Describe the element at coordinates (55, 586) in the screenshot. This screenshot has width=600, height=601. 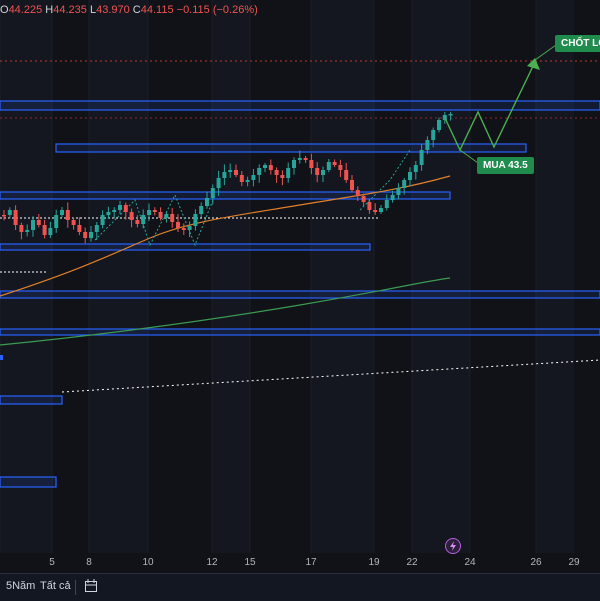
I see `range-all-button: Tất cả` at that location.